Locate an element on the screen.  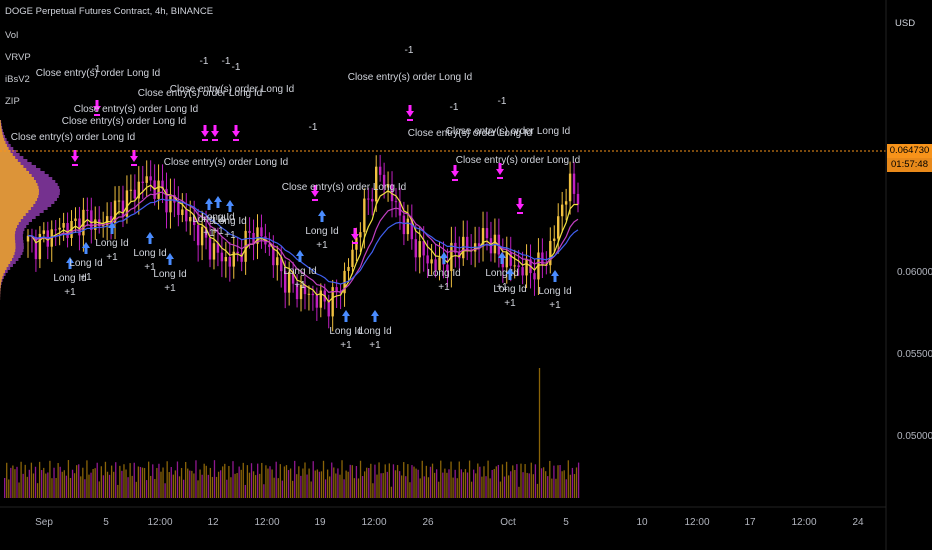
indicator-vol: Vol is located at coordinates (12, 35).